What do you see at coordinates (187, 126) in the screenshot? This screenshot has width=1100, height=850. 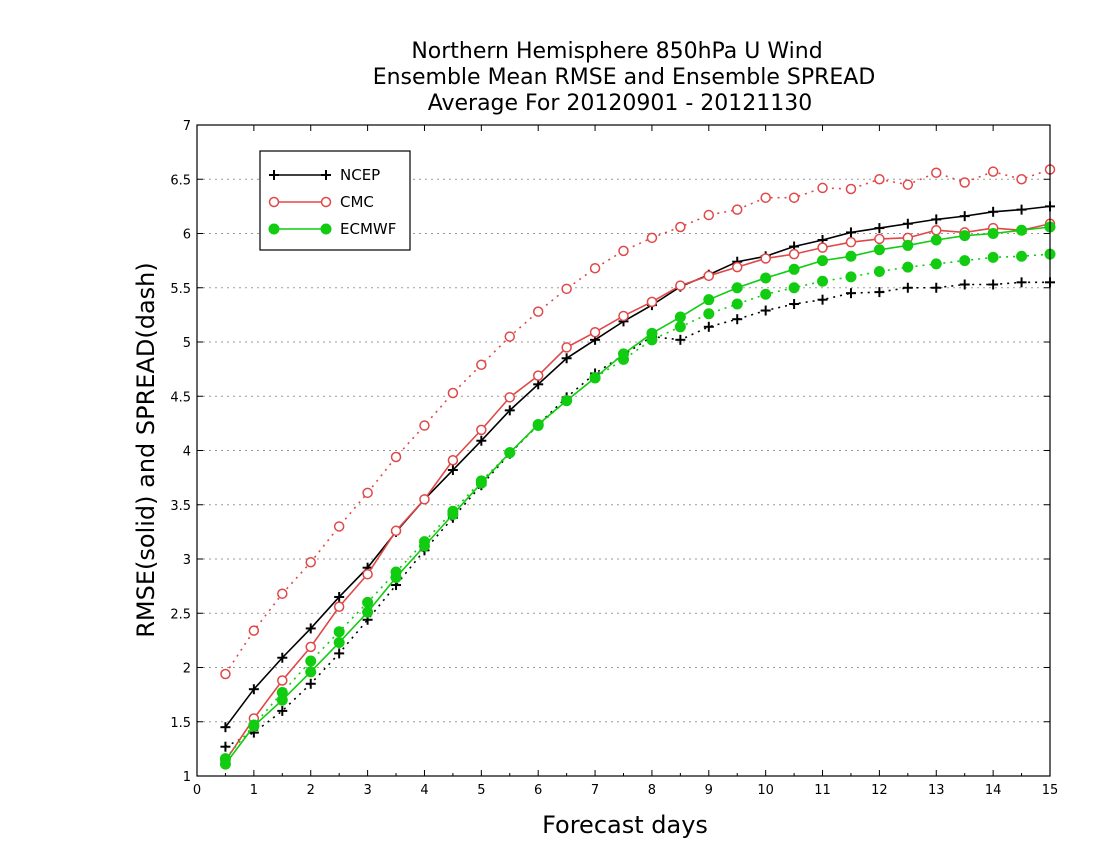 I see `y-tick-label: 7` at bounding box center [187, 126].